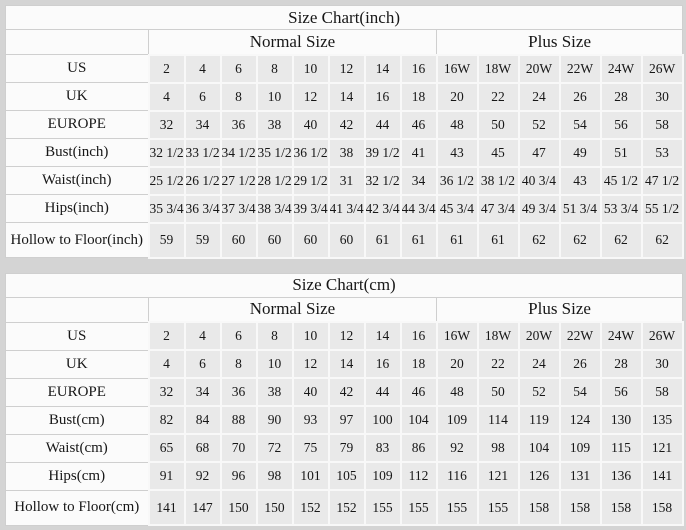  I want to click on table-row: US 2 4 6 8 10 12 14 16 16W 18W 20W 22W 24W 26W, so click(344, 68).